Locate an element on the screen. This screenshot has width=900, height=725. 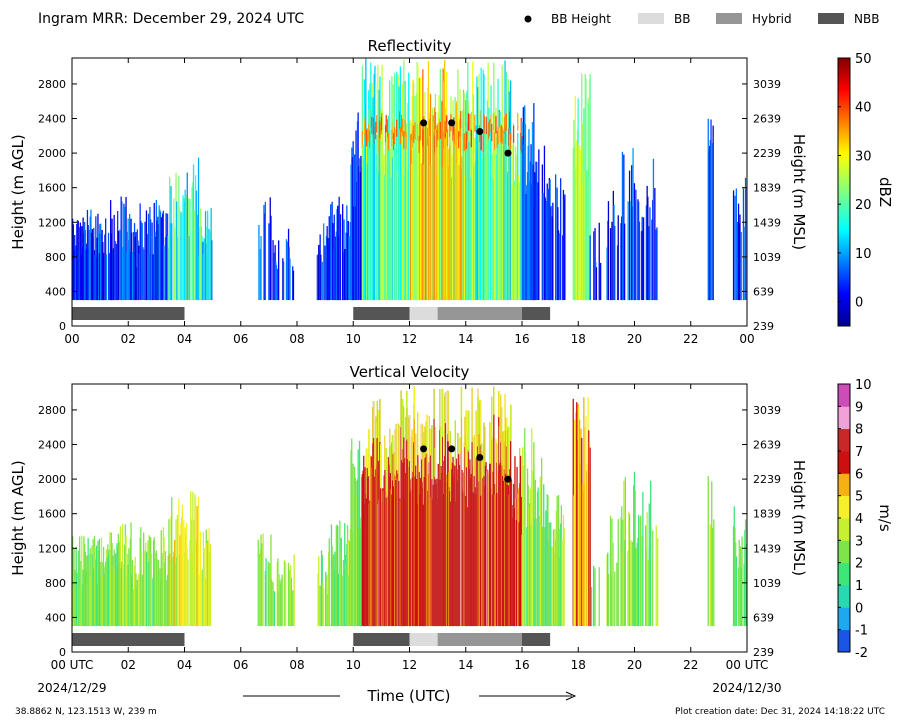
time-arrow-head-icon is located at coordinates (571, 696).